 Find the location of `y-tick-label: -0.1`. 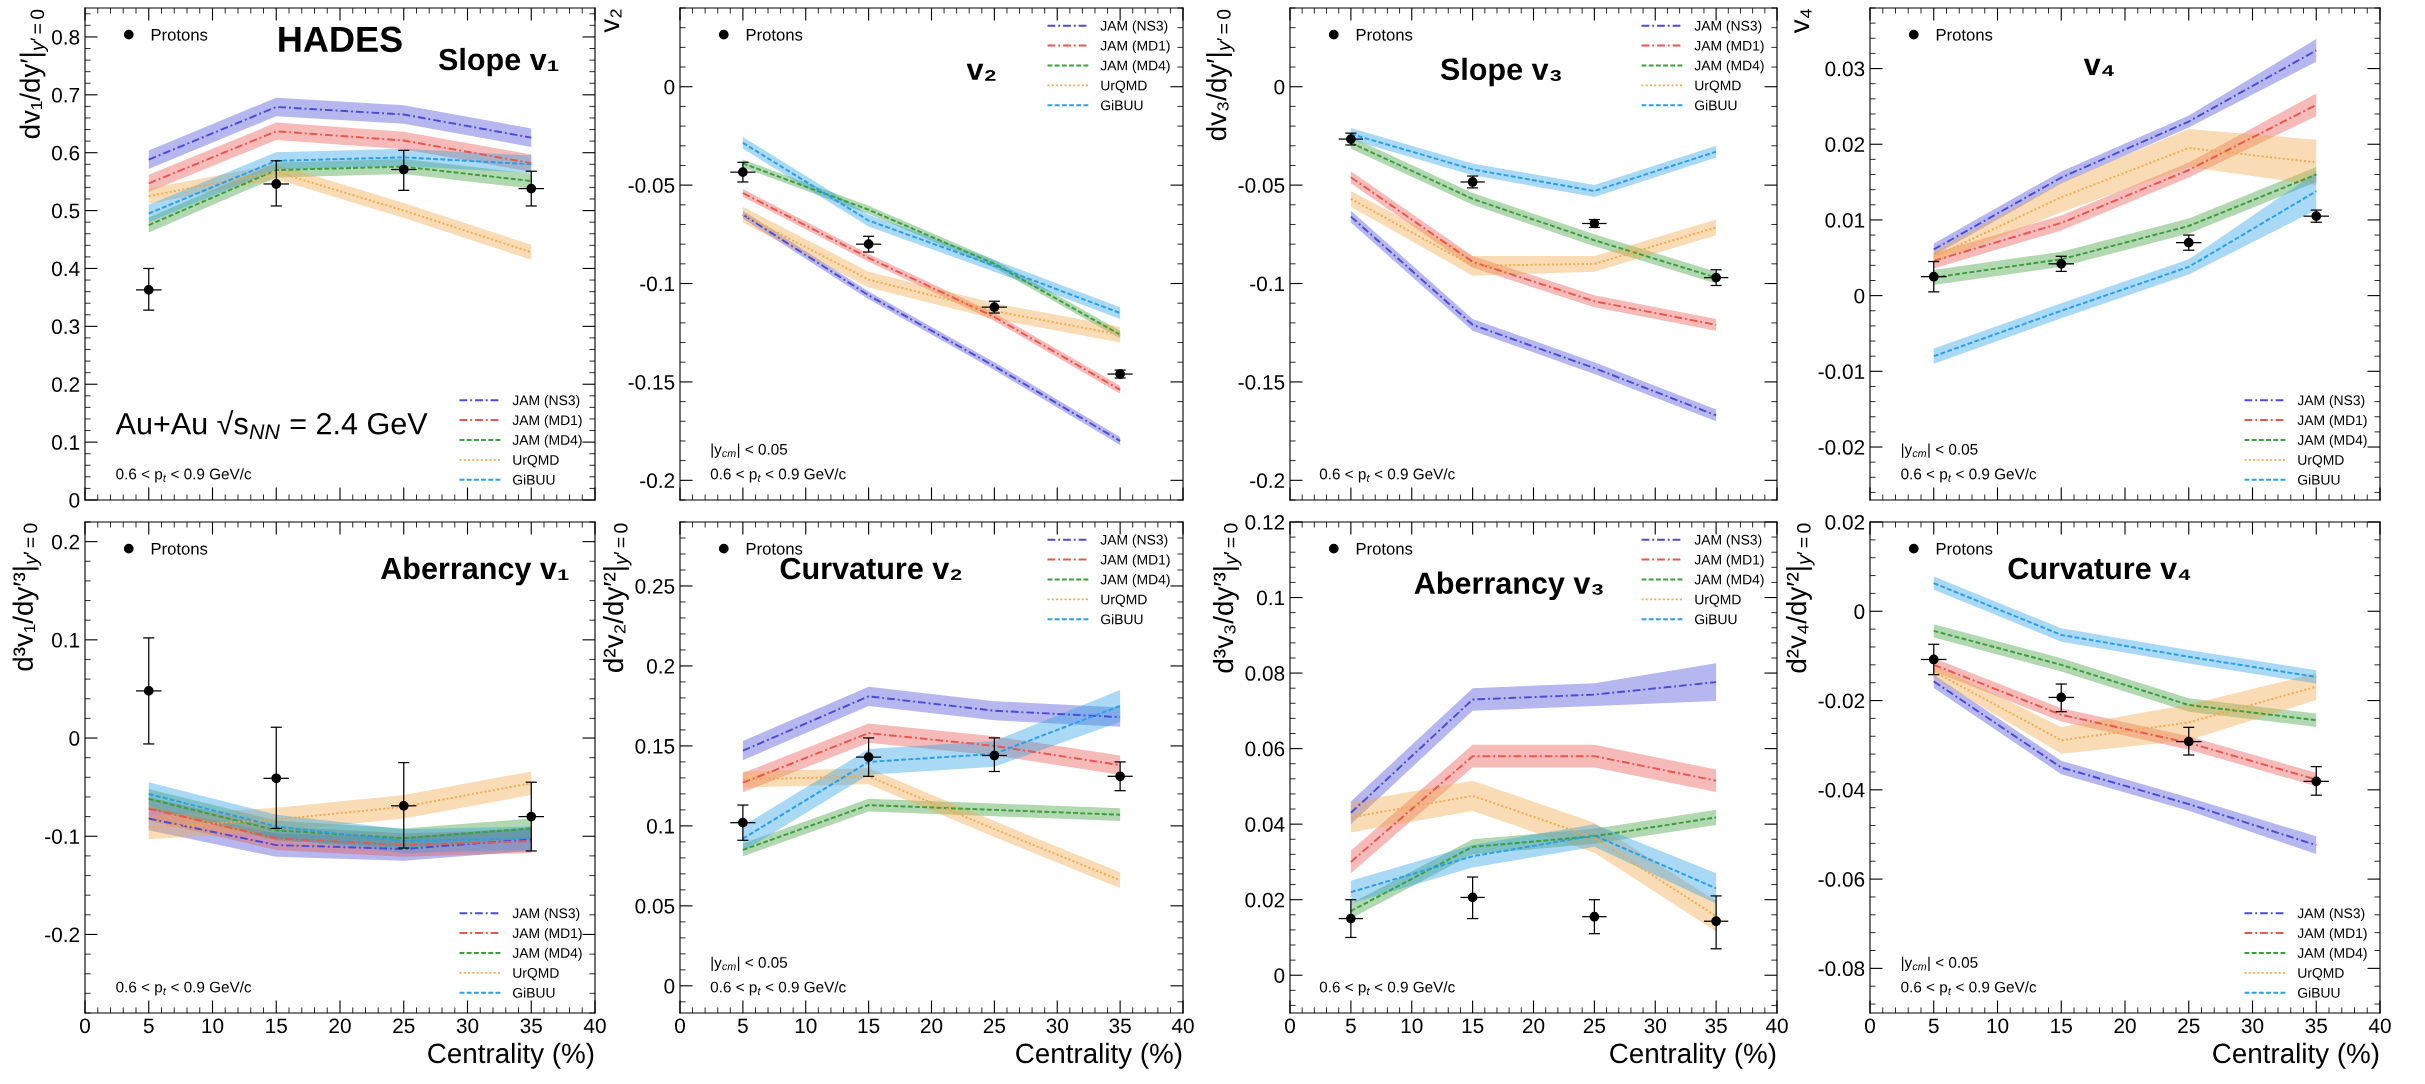

y-tick-label: -0.1 is located at coordinates (1267, 284).